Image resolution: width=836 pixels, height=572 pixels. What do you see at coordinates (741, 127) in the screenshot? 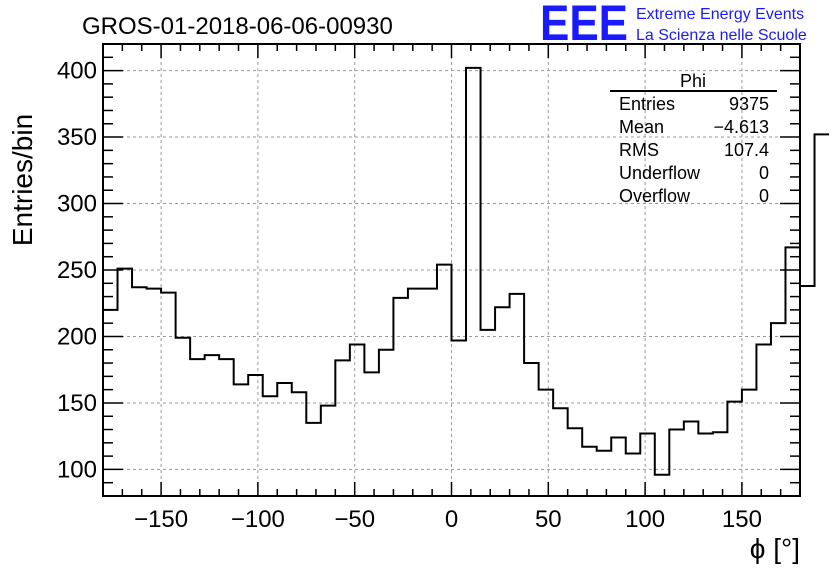
I see `stats-value-mean: −4.613` at bounding box center [741, 127].